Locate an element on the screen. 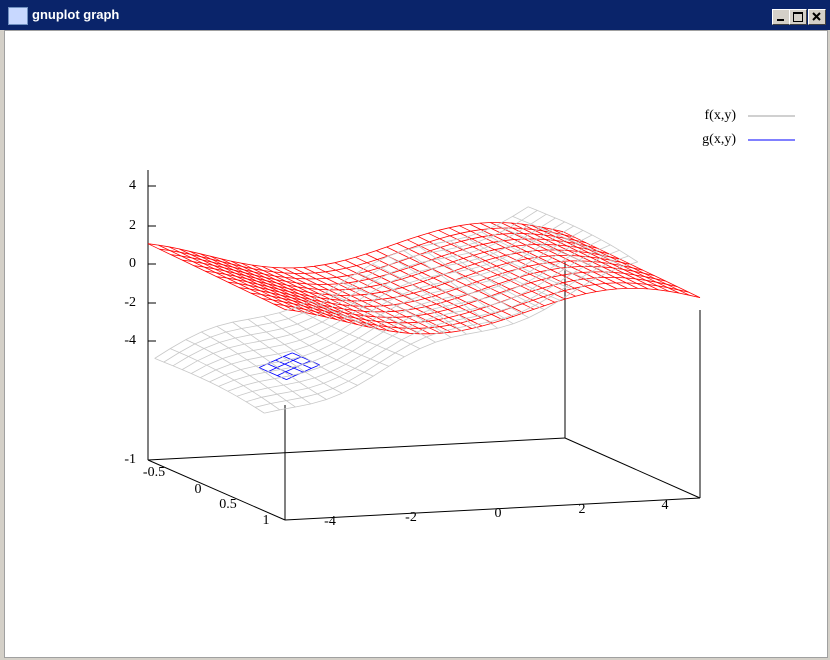  z-tick-label: 2 is located at coordinates (132, 225).